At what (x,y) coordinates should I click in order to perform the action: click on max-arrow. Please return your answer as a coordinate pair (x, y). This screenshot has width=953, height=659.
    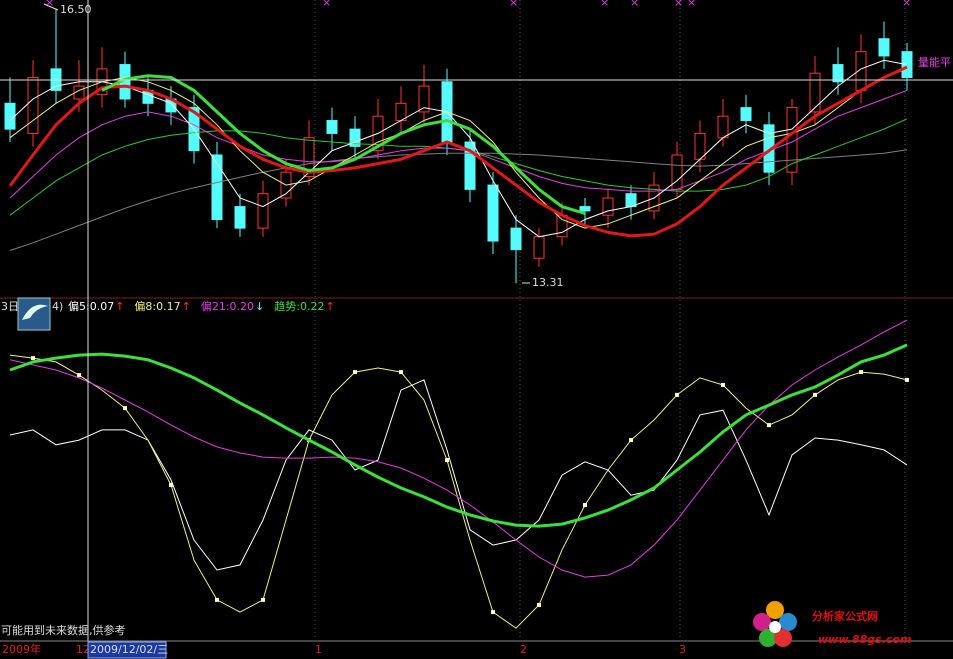
    Looking at the image, I should click on (51, 7).